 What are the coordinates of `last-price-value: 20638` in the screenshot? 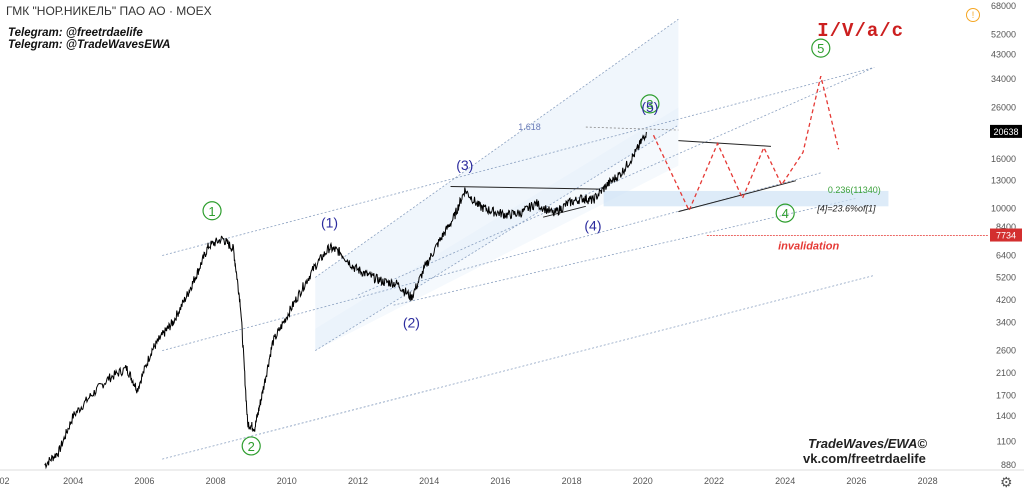 It's located at (1005, 132).